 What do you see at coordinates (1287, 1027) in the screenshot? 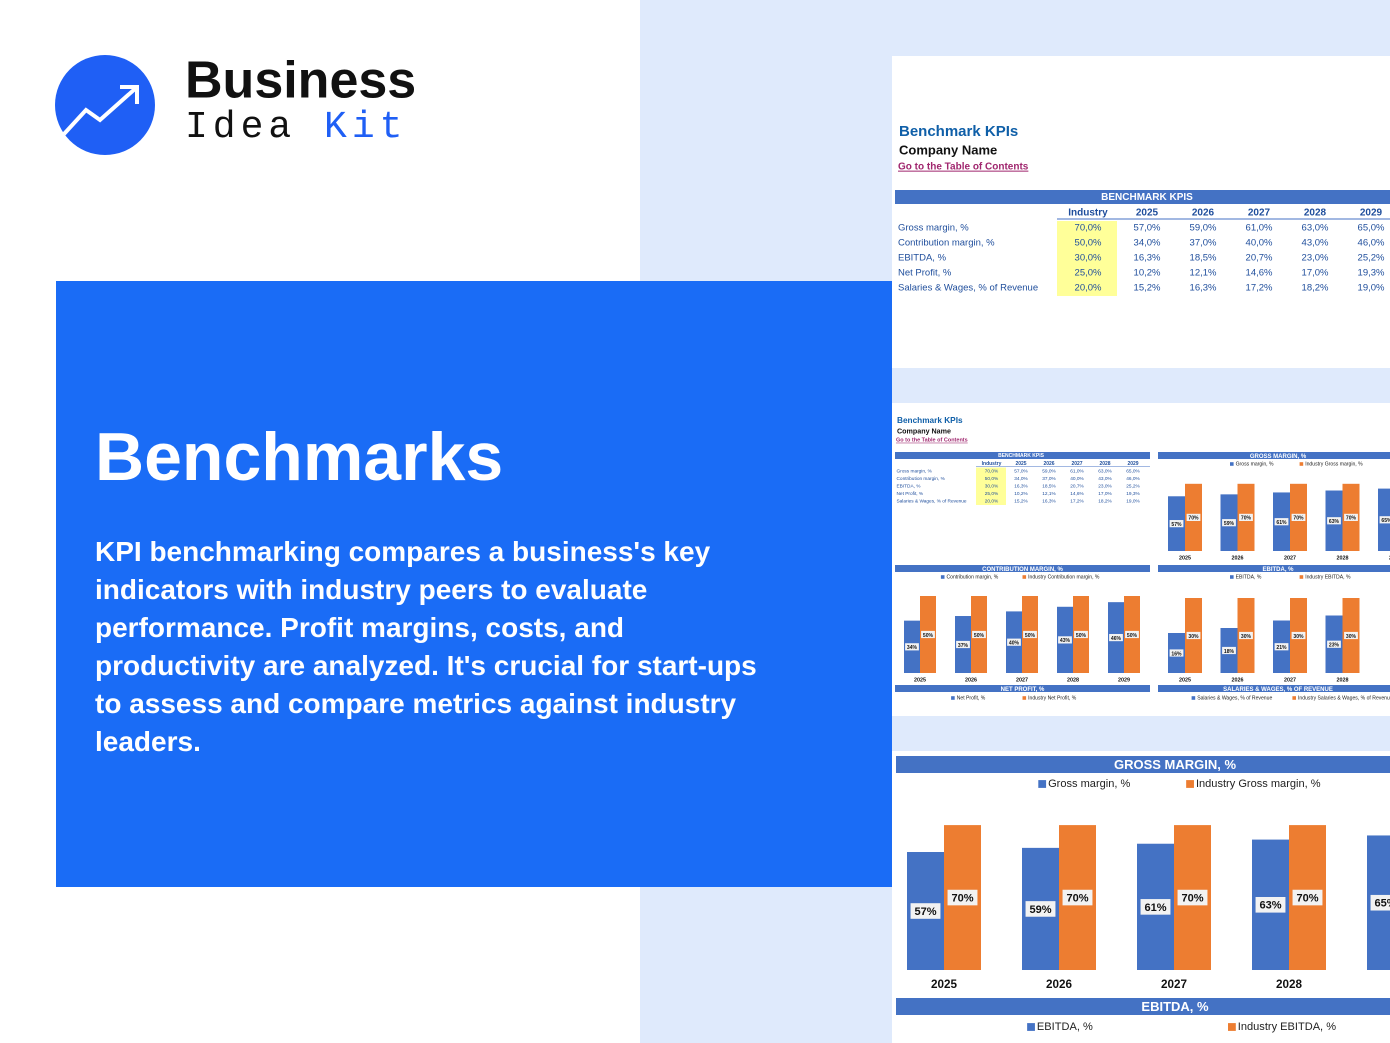
I see `legend-label: Industry EBITDA, %` at bounding box center [1287, 1027].